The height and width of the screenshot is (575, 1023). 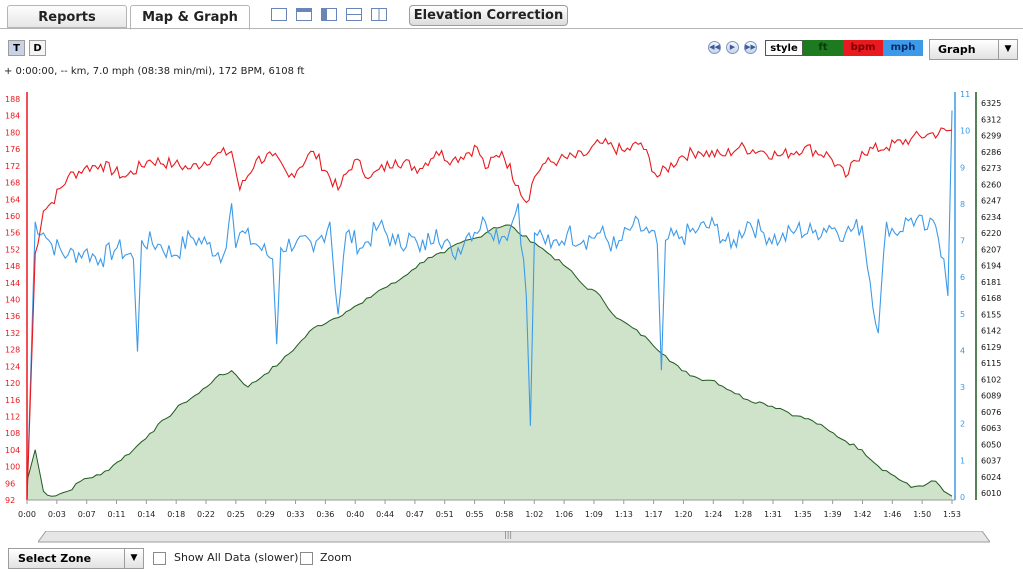 What do you see at coordinates (12, 266) in the screenshot?
I see `bpm-tick-label: 148` at bounding box center [12, 266].